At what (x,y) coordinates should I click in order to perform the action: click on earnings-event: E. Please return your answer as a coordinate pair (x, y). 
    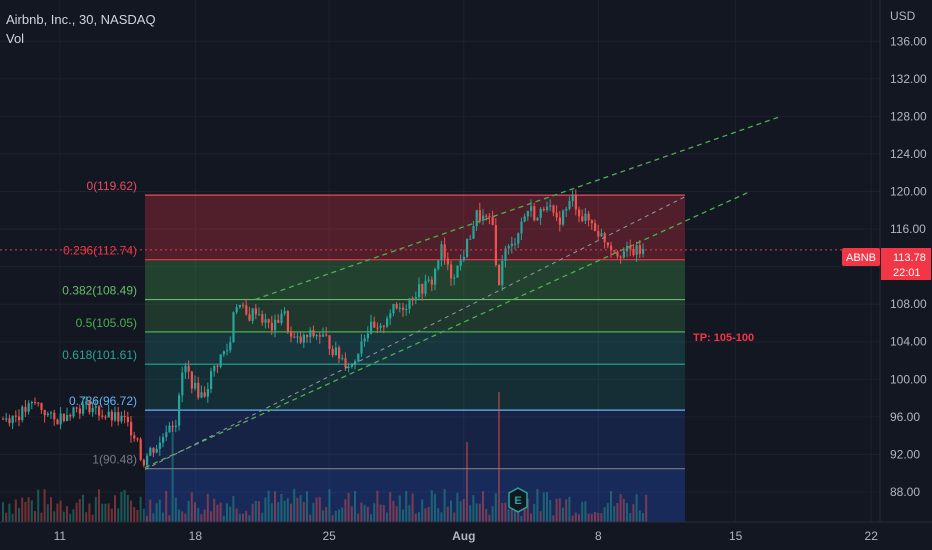
    Looking at the image, I should click on (518, 500).